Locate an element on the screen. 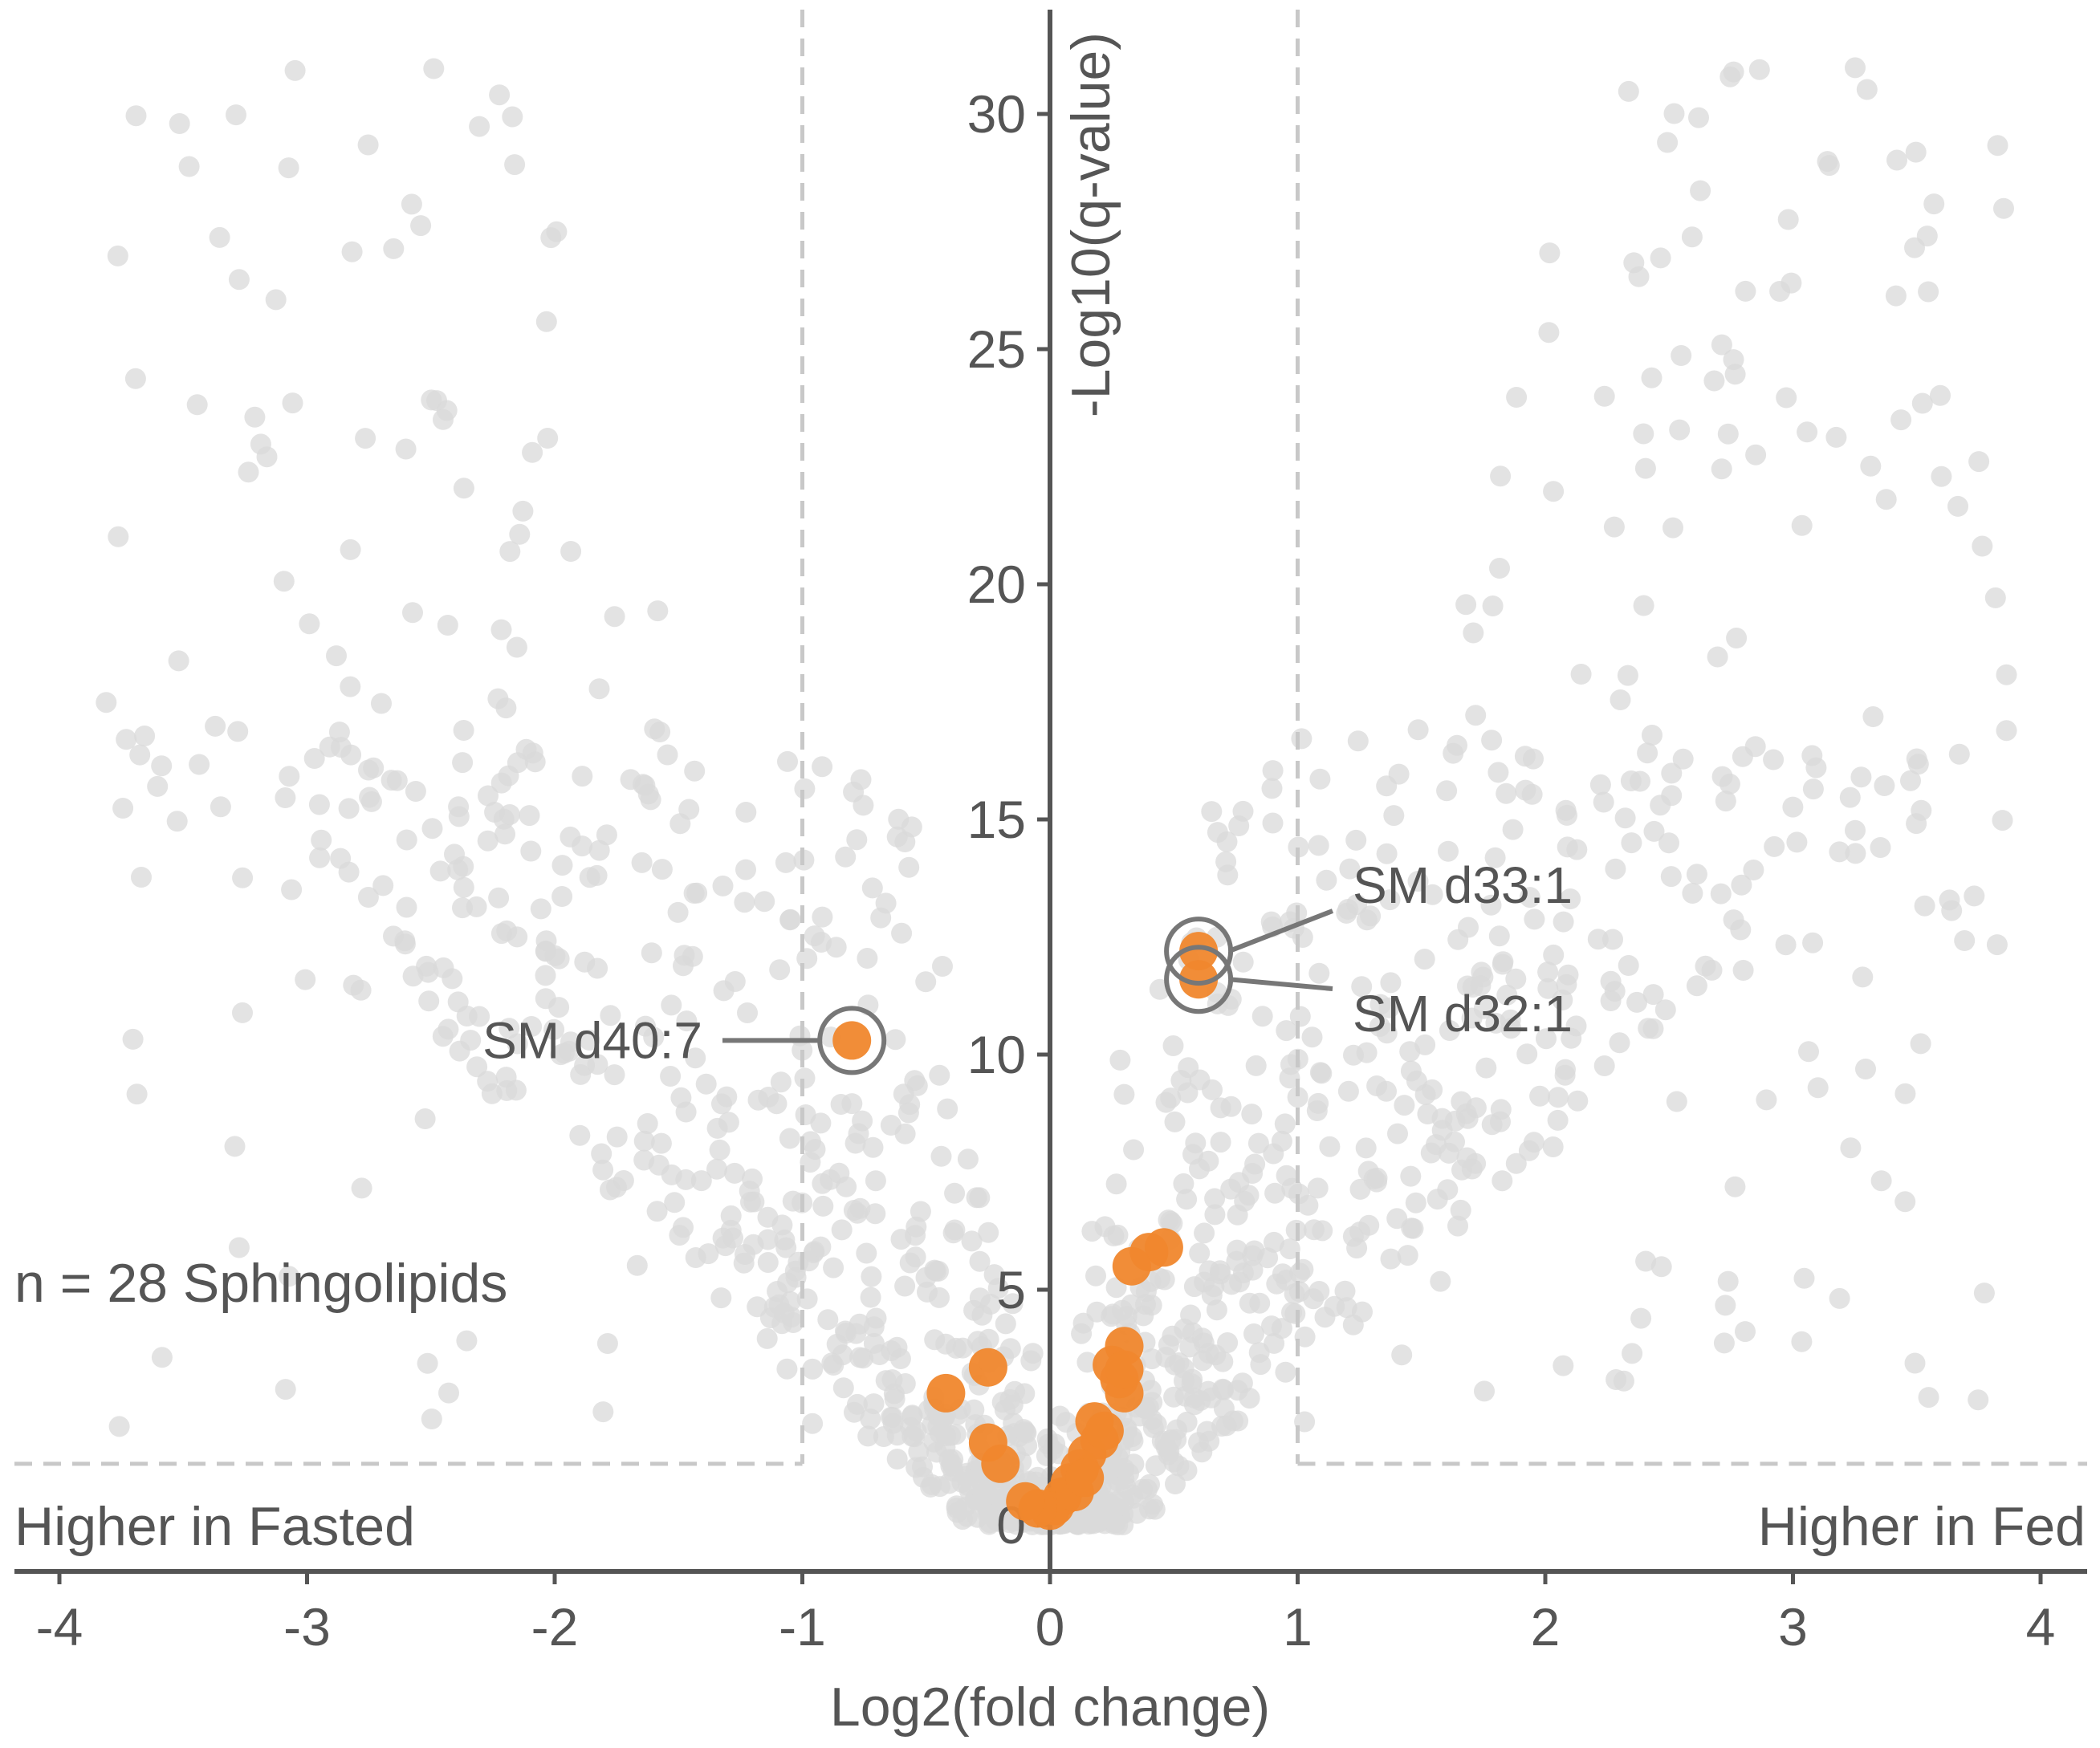 The image size is (2100, 1748). callouts-layer: SM d40:7 SM d33:1 SM d32:1 is located at coordinates (1027, 965).